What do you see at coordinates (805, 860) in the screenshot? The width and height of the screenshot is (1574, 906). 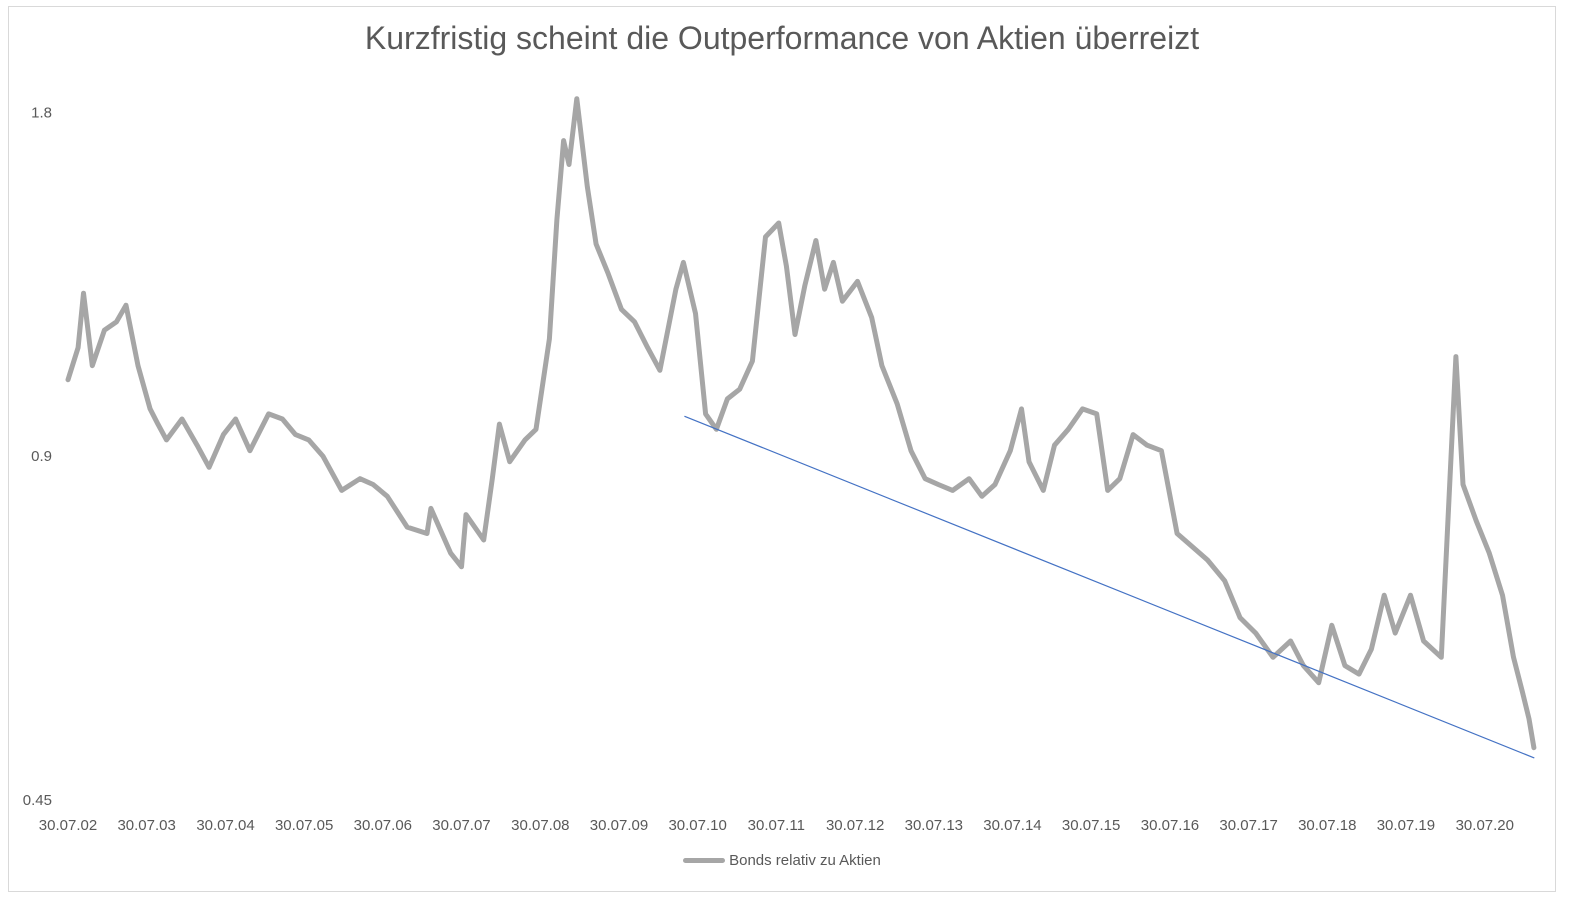 I see `legend-label: Bonds relativ zu Aktien` at bounding box center [805, 860].